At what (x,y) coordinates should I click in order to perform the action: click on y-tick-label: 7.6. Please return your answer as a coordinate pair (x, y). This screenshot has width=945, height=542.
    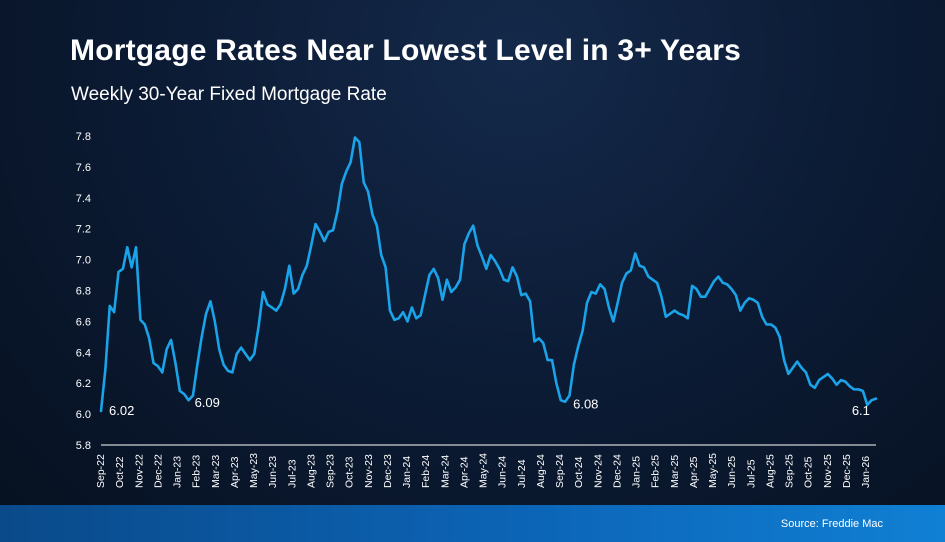
    Looking at the image, I should click on (83, 168).